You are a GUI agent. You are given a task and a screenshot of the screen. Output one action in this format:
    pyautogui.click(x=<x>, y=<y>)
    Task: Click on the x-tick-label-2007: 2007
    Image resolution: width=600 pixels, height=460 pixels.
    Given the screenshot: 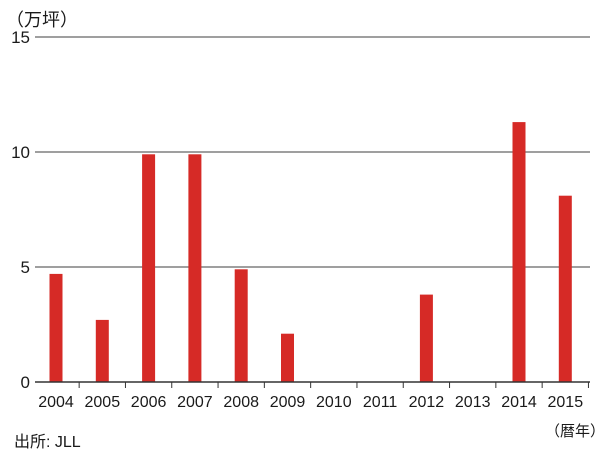 What is the action you would take?
    pyautogui.click(x=195, y=402)
    